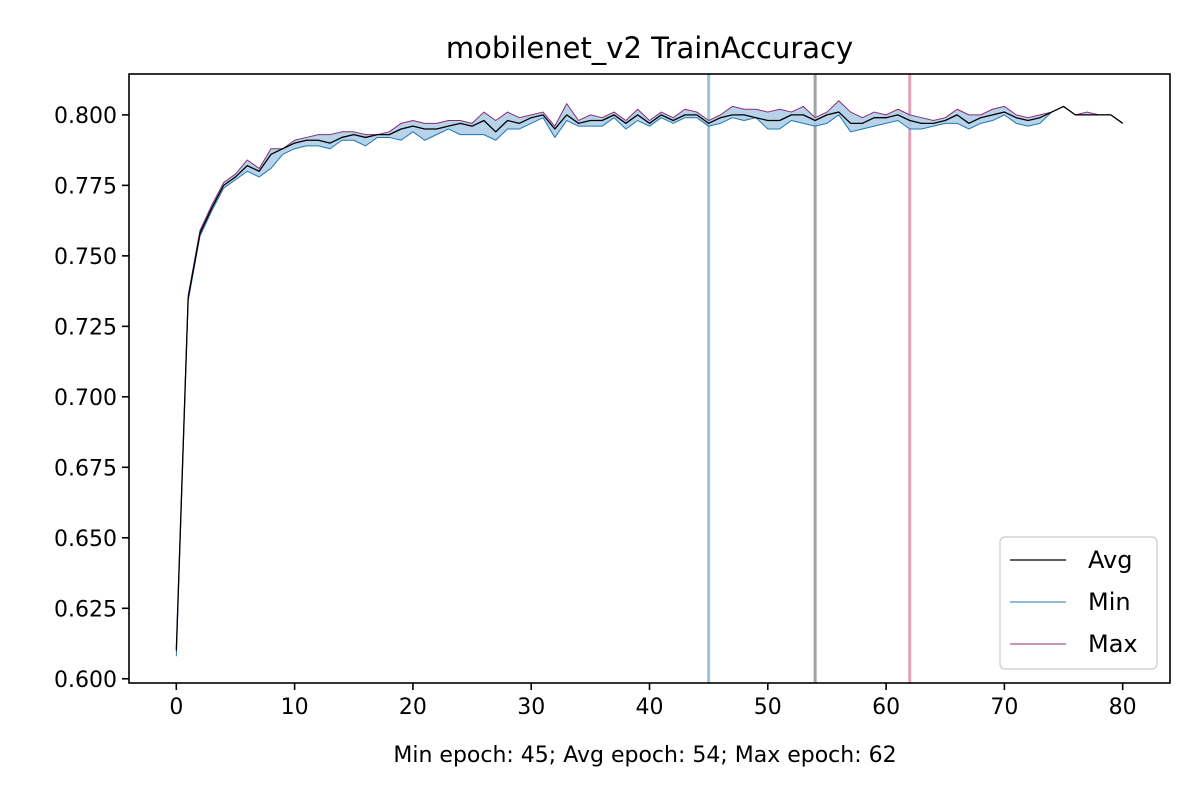 The height and width of the screenshot is (800, 1200). Describe the element at coordinates (85, 680) in the screenshot. I see `y-tick-label: 0.600` at that location.